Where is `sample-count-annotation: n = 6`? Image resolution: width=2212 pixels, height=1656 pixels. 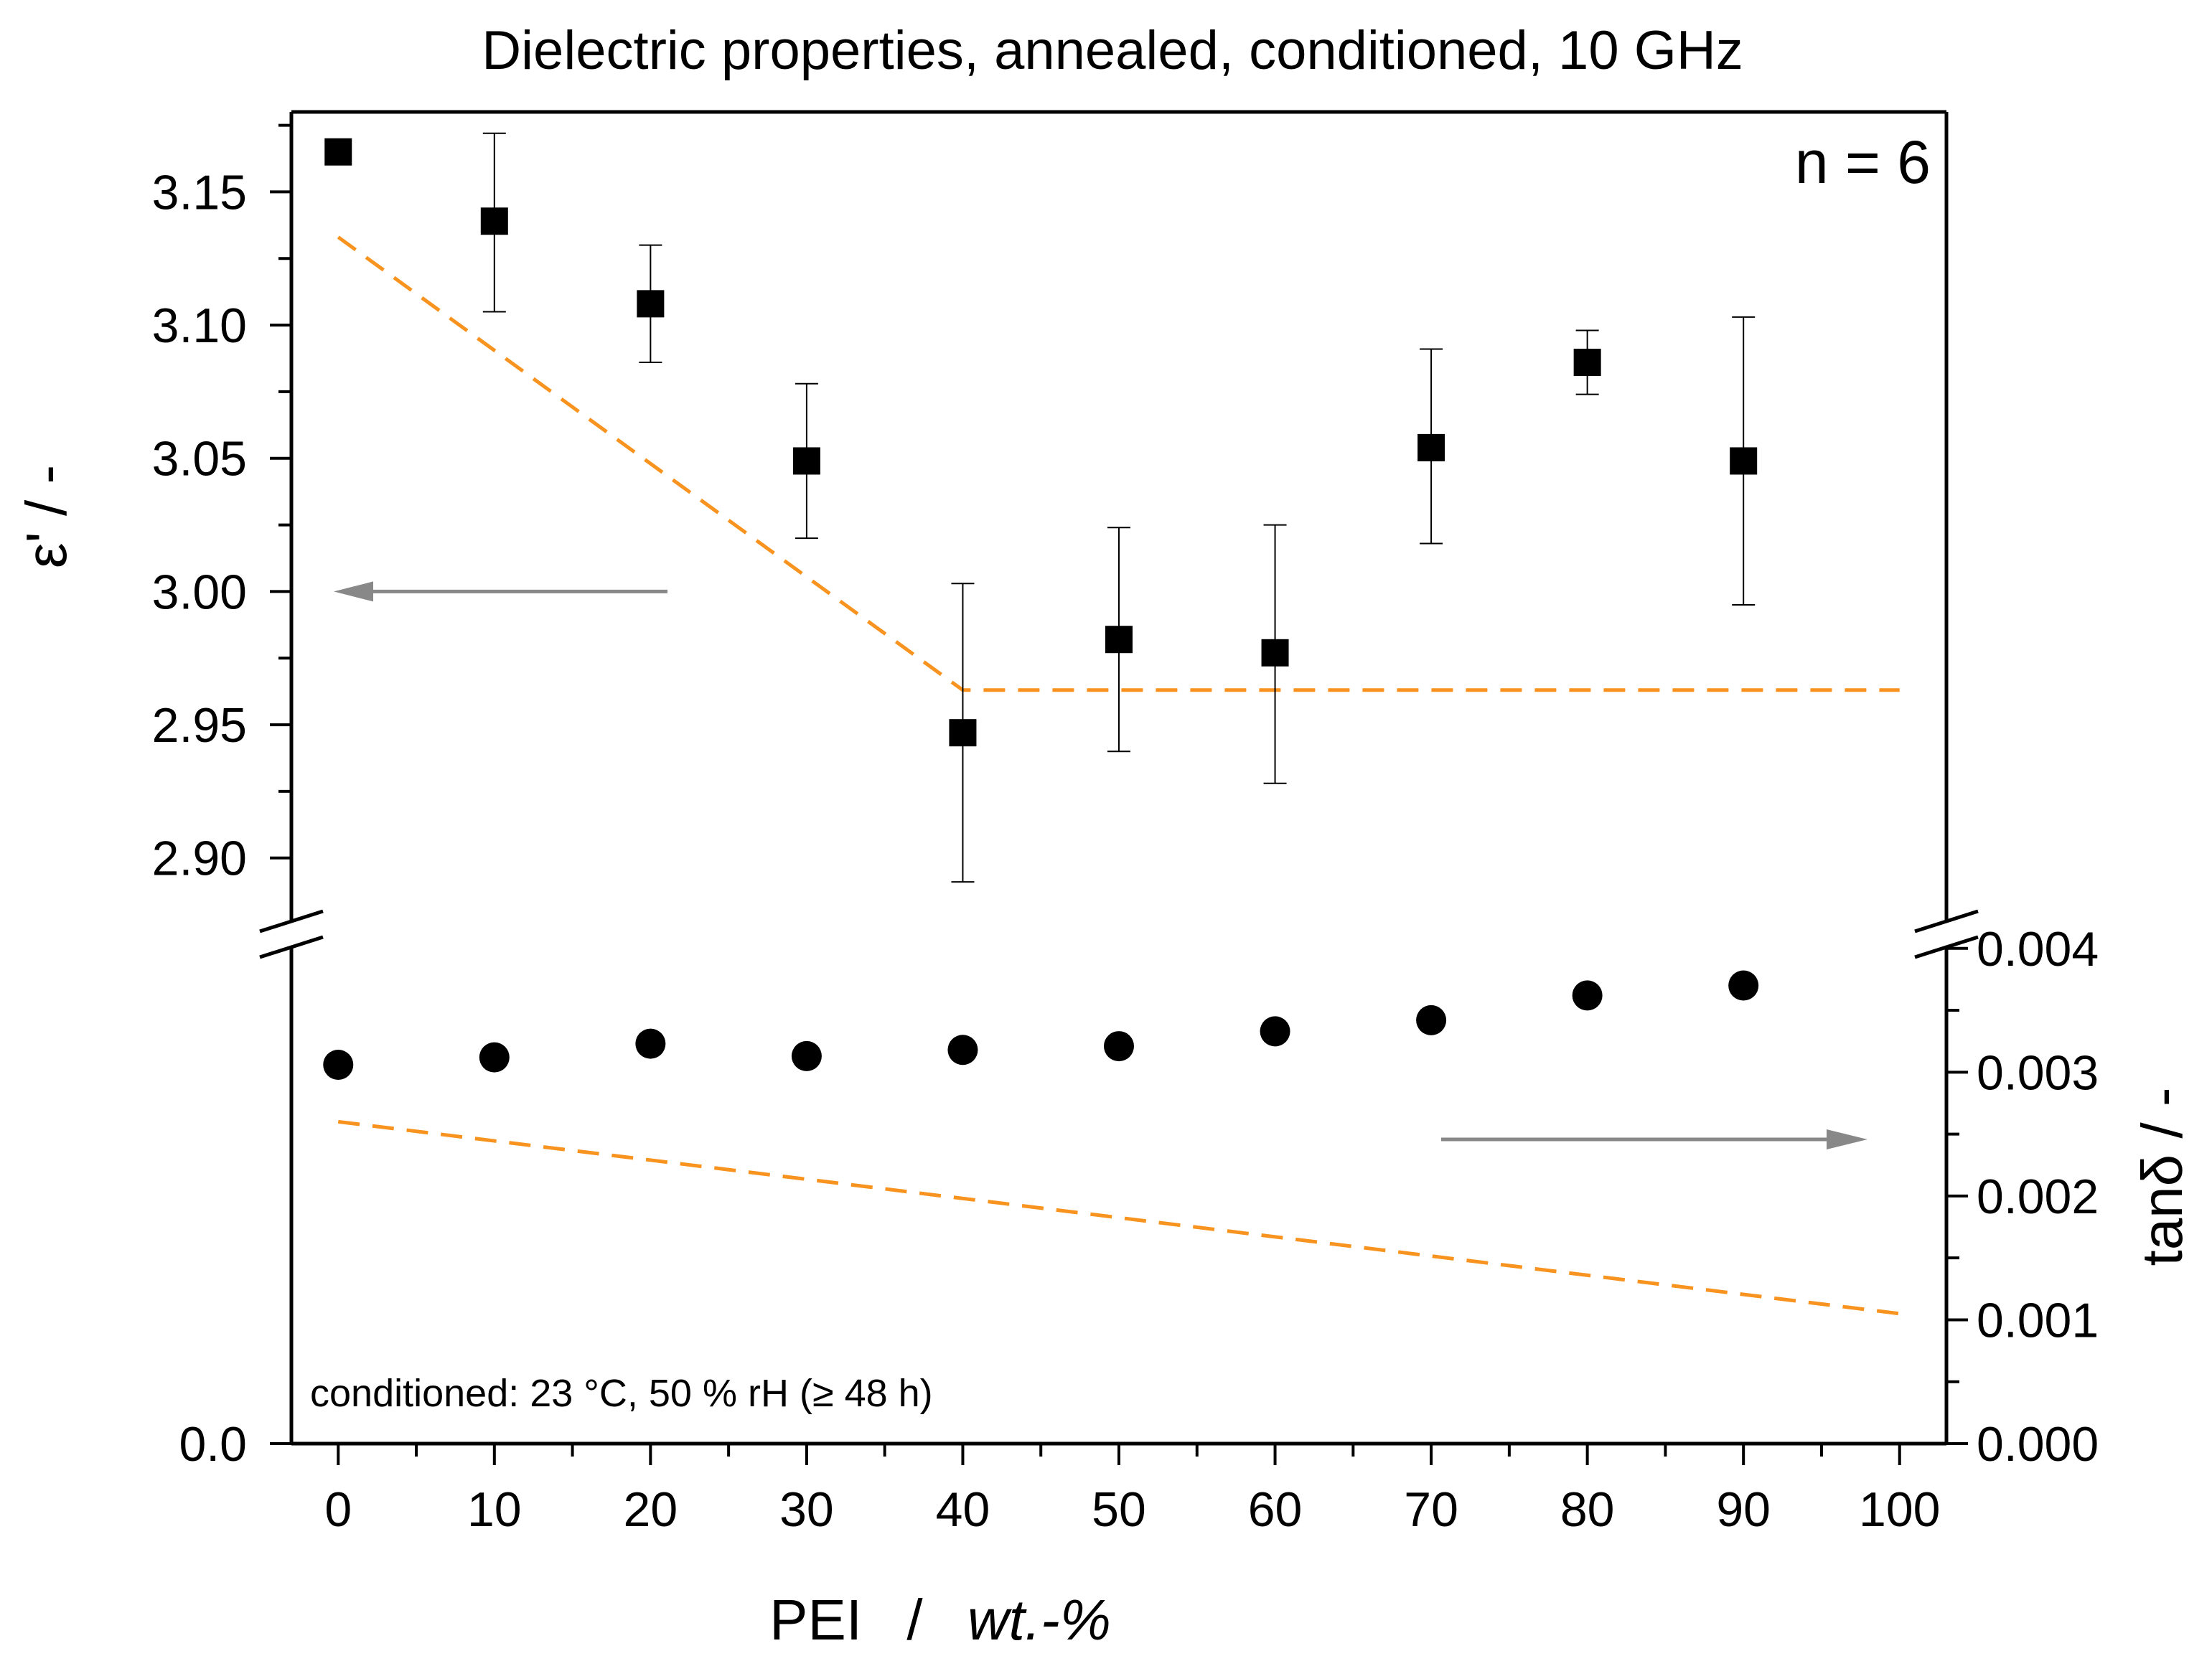
sample-count-annotation: n = 6 is located at coordinates (1863, 162).